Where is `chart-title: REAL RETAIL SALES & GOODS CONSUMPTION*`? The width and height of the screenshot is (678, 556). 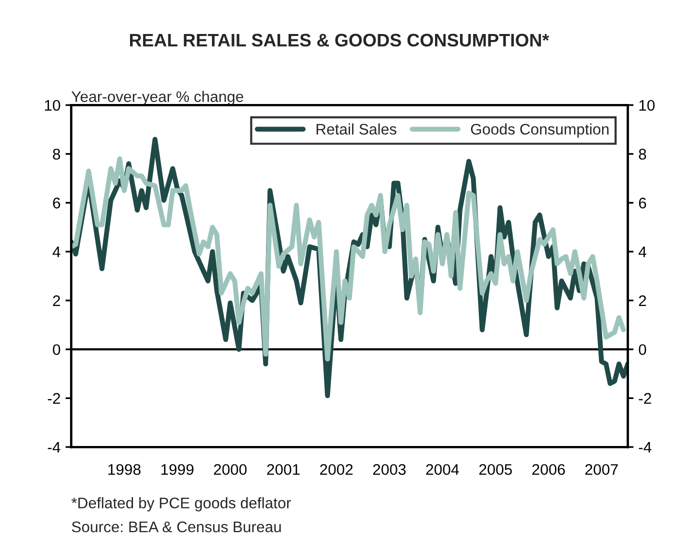
chart-title: REAL RETAIL SALES & GOODS CONSUMPTION* is located at coordinates (340, 40).